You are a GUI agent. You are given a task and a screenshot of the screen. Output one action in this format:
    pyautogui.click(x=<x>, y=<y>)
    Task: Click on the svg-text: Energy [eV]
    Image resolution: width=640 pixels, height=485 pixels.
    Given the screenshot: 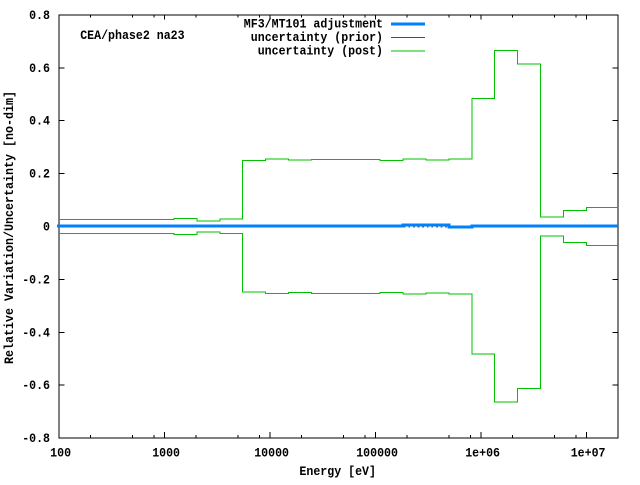 What is the action you would take?
    pyautogui.click(x=337, y=471)
    